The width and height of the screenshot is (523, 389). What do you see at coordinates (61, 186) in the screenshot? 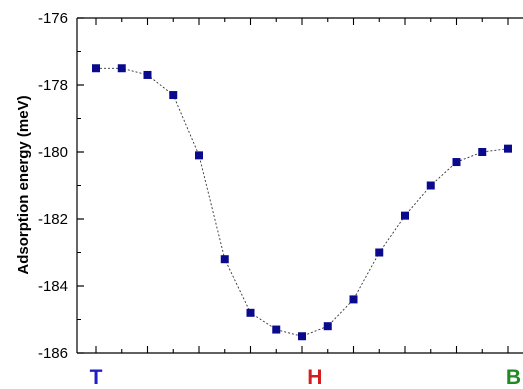
I see `y-axis-ticks: -176 -178 -180 -182 -184 -186` at bounding box center [61, 186].